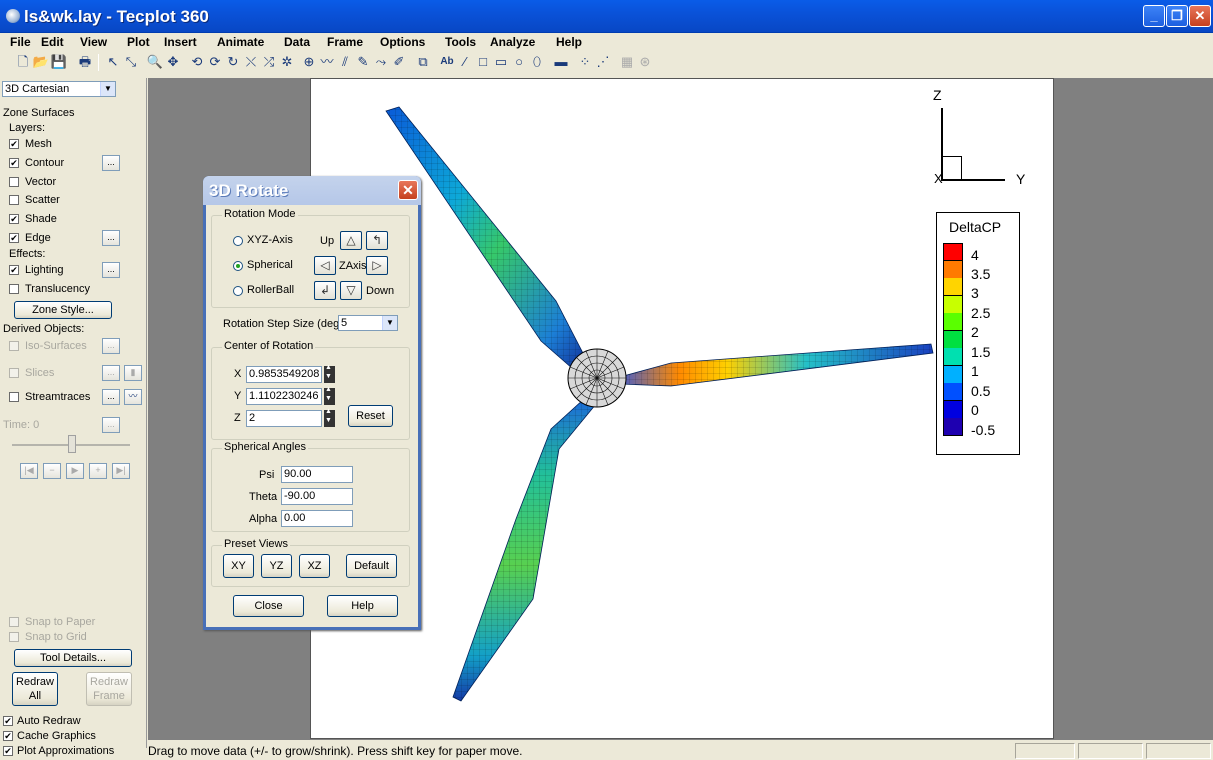 The image size is (1213, 760). Describe the element at coordinates (75, 471) in the screenshot. I see `play-icon: ▶` at that location.